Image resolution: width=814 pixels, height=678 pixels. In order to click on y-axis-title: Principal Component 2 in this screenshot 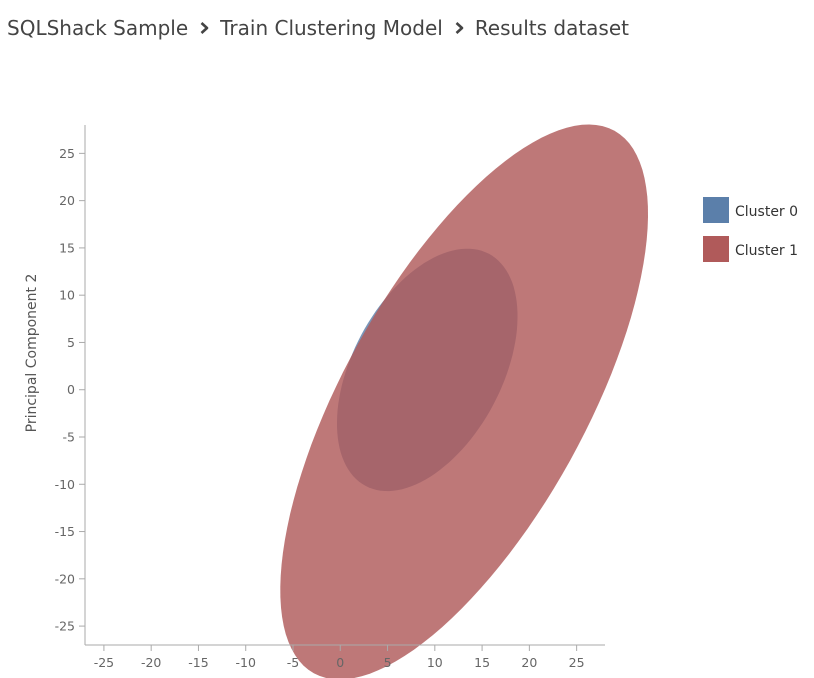, I will do `click(32, 353)`.